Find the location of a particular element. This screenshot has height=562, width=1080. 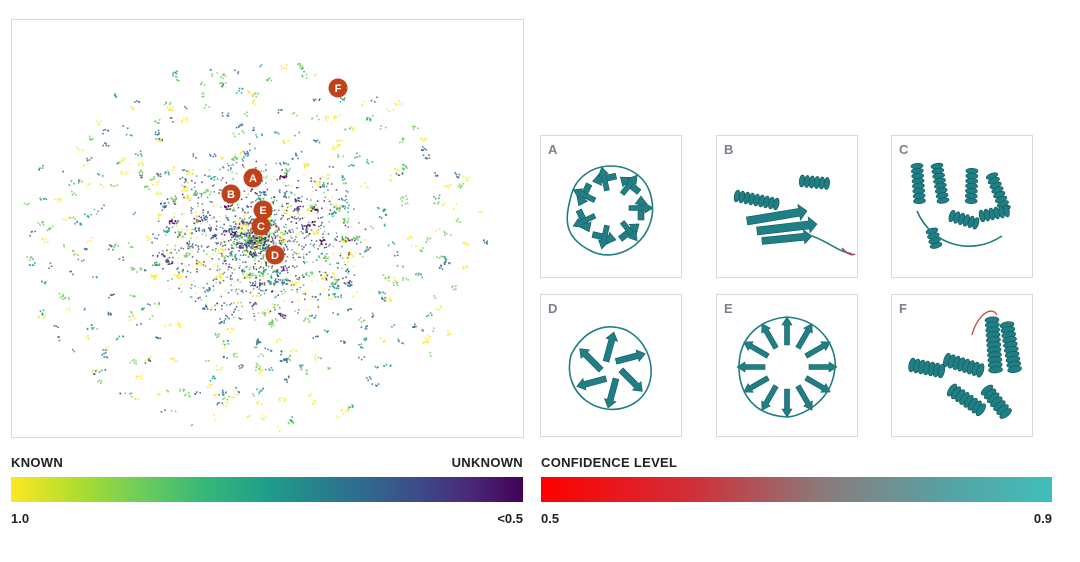

svg-text: D is located at coordinates (275, 256).